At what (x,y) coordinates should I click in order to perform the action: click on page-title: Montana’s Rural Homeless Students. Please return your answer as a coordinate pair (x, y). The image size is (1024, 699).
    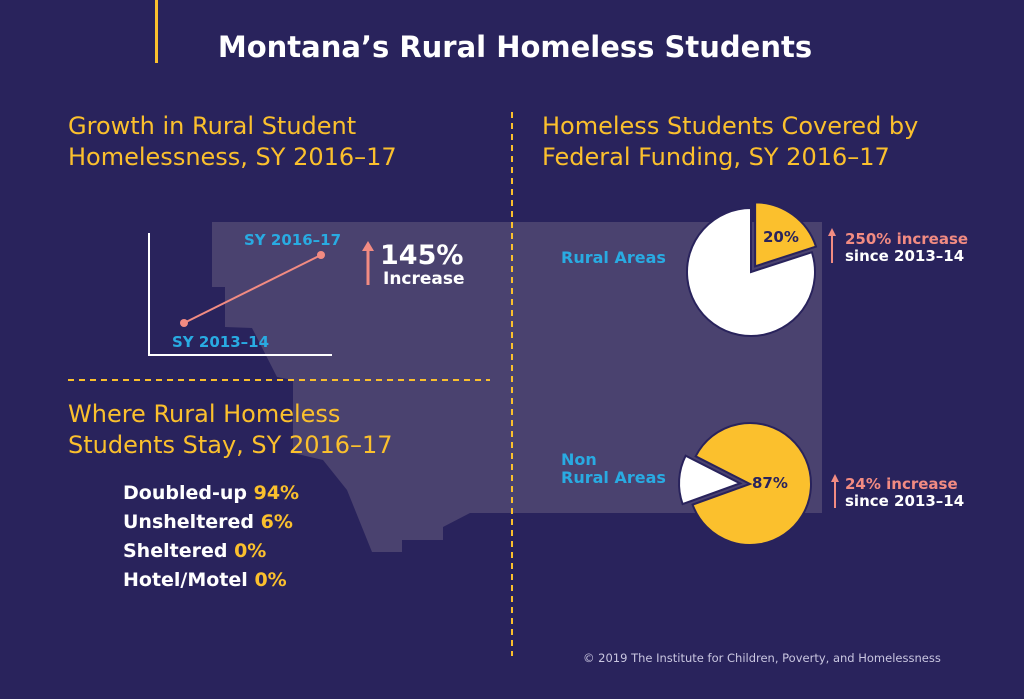
    Looking at the image, I should click on (515, 47).